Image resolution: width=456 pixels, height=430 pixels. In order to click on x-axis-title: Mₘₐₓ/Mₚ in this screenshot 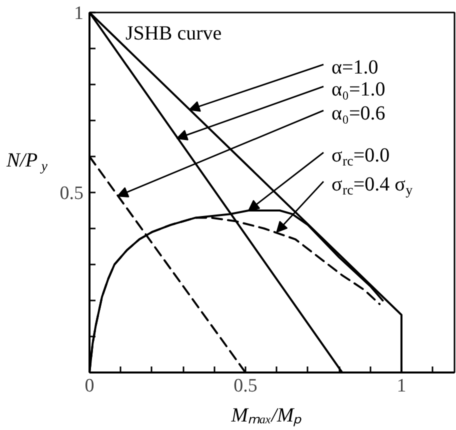, I will do `click(266, 415)`.